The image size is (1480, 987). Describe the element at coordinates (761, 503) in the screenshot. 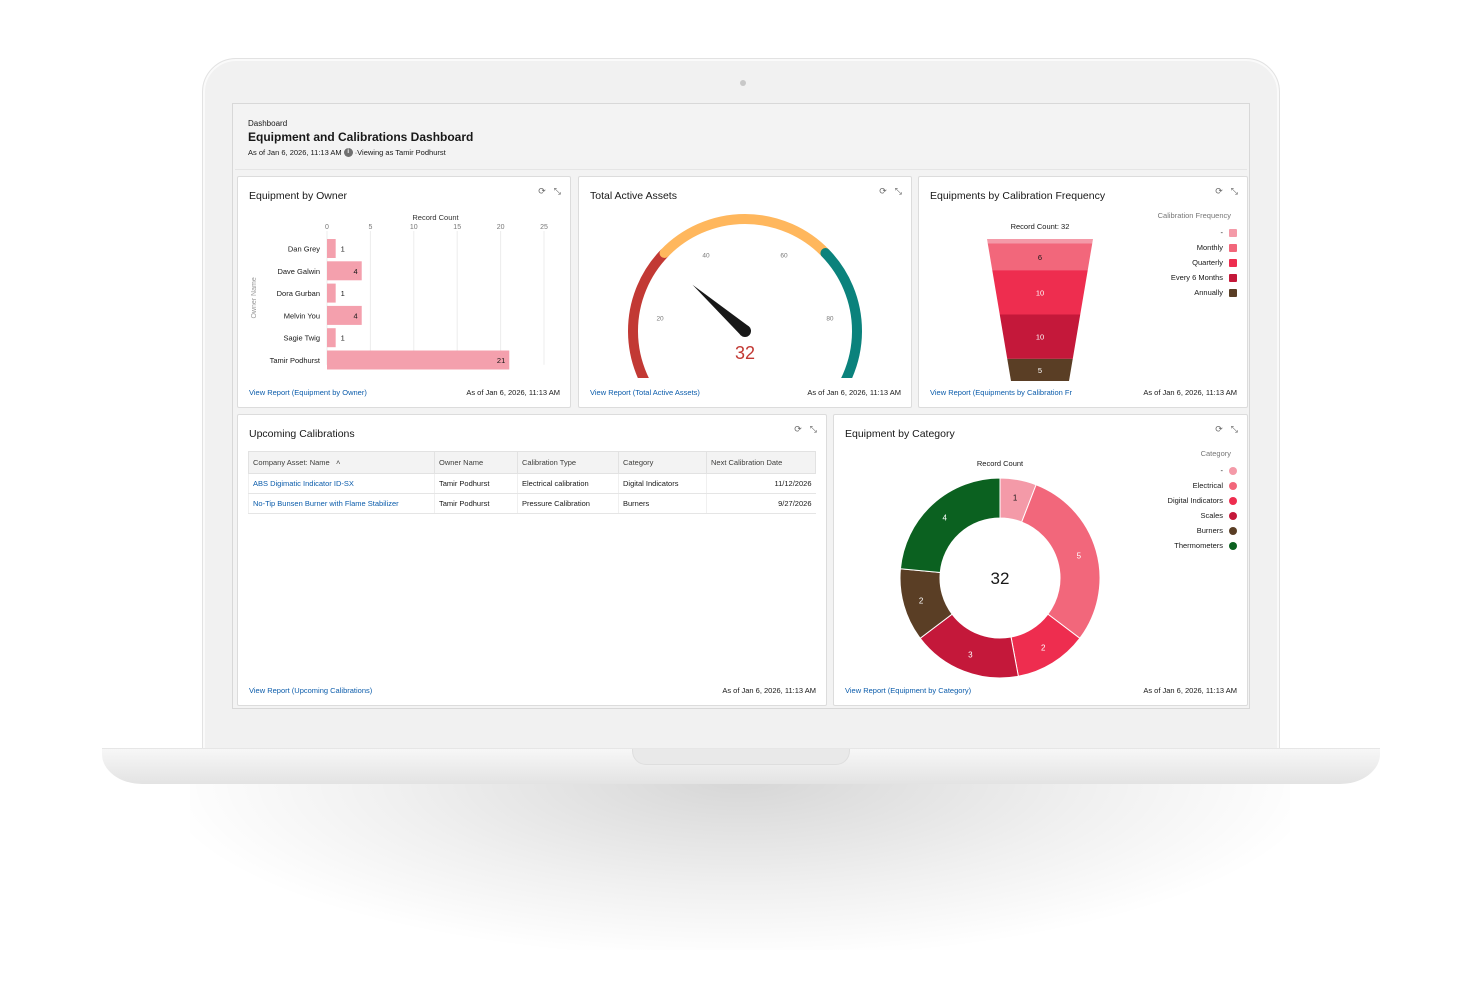

I see `next-date-cell: 9/27/2026` at that location.